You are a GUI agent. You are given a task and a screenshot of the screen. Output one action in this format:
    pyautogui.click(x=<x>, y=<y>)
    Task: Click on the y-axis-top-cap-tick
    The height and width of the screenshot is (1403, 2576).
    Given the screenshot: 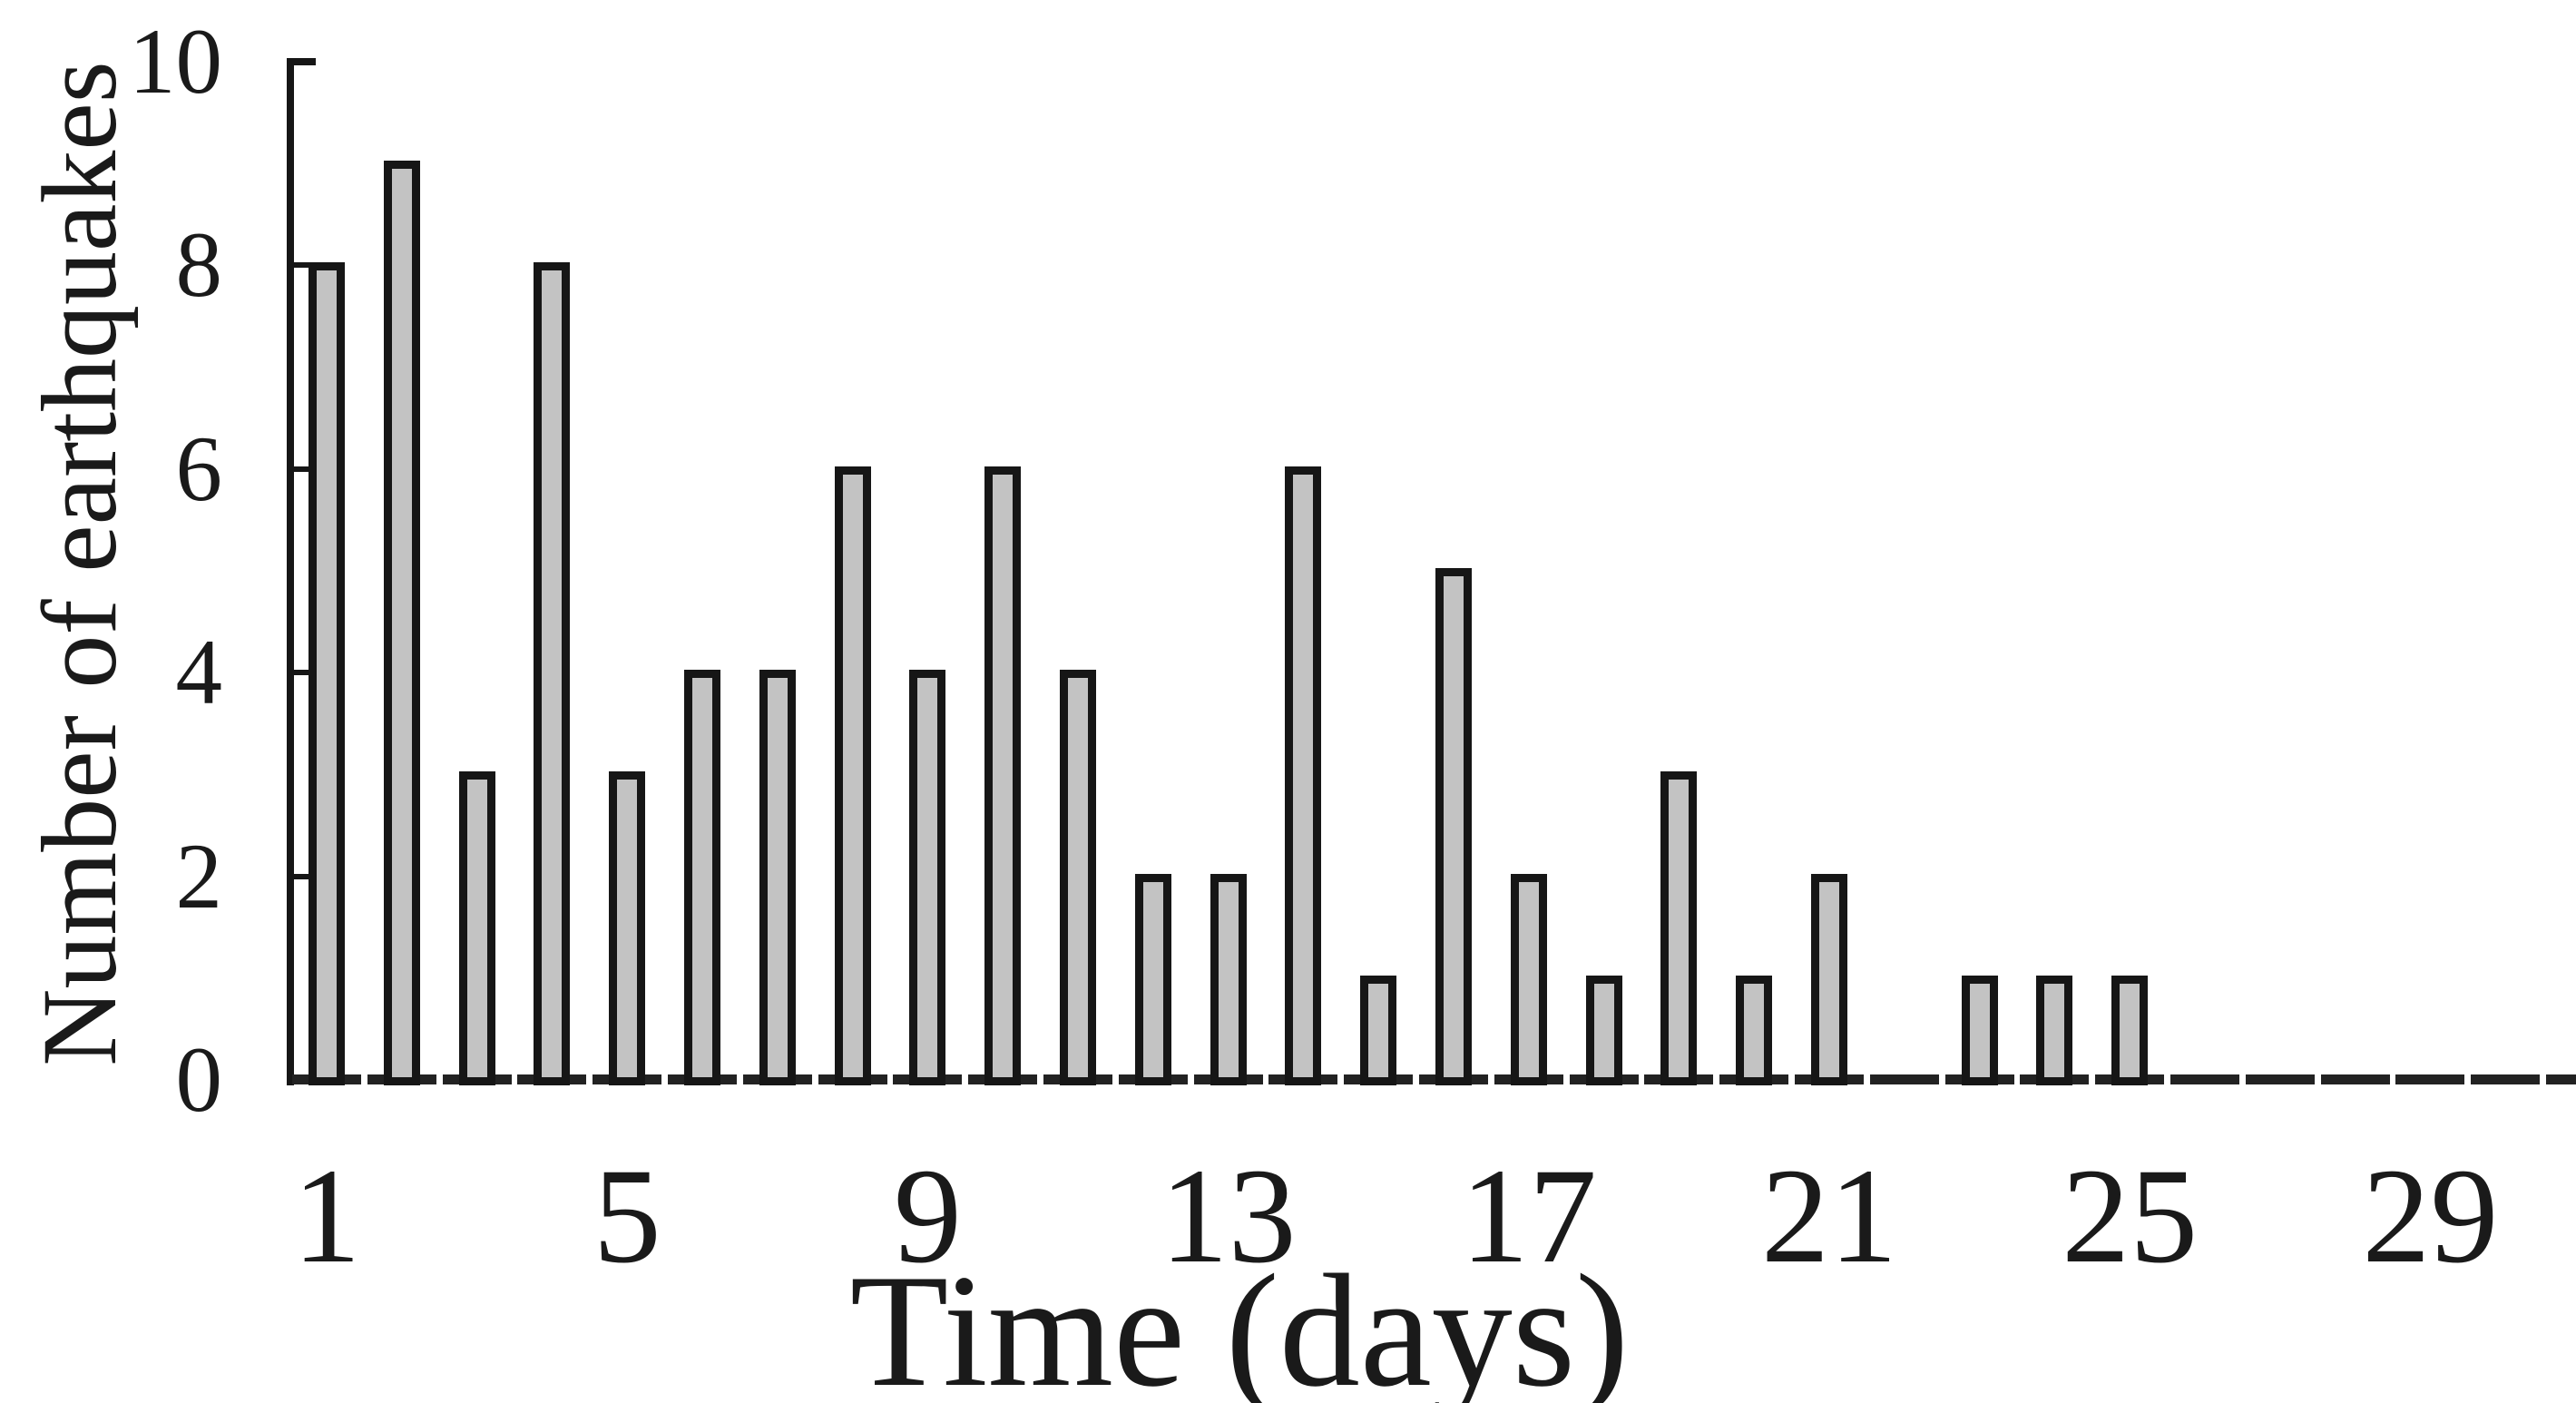 What is the action you would take?
    pyautogui.click(x=301, y=61)
    